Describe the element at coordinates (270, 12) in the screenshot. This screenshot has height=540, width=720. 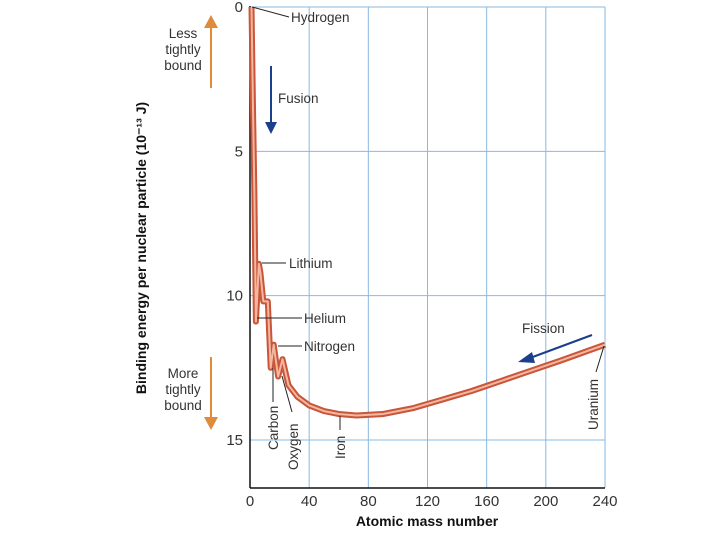
I see `hydrogen-leader` at that location.